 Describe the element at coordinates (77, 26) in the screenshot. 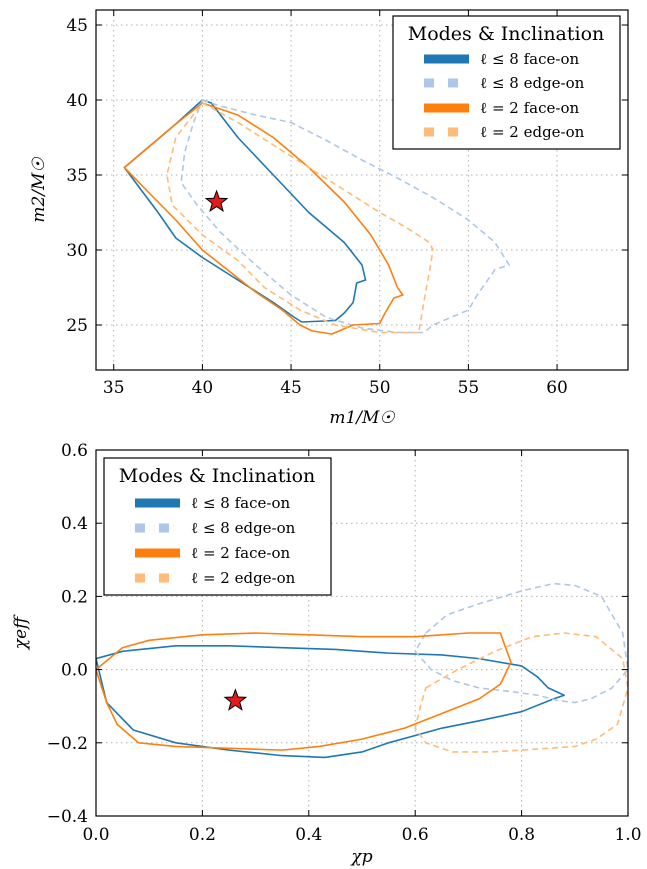

I see `y-tick-label: 45` at that location.